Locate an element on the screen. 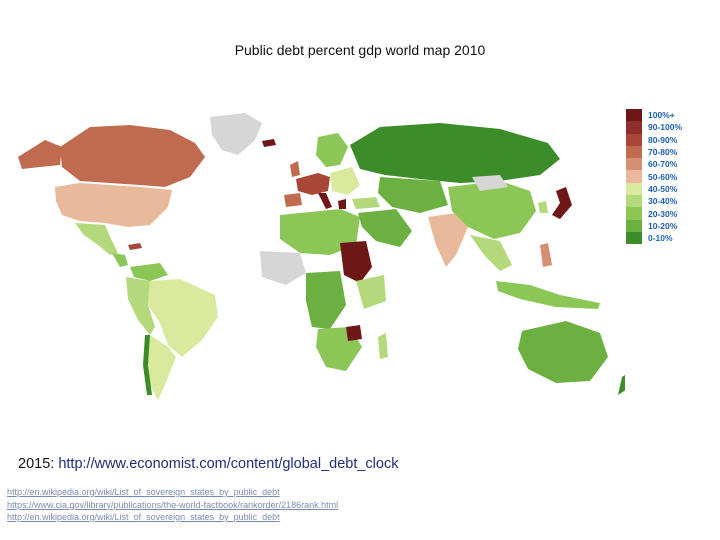  region-china is located at coordinates (492, 210).